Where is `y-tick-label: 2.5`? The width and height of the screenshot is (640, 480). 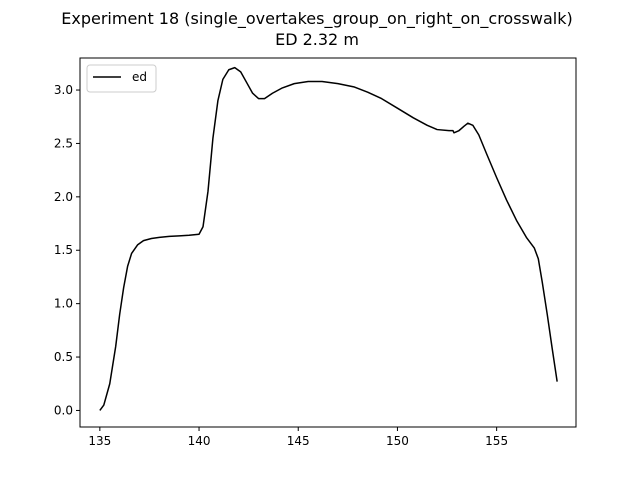
y-tick-label: 2.5 is located at coordinates (63, 143).